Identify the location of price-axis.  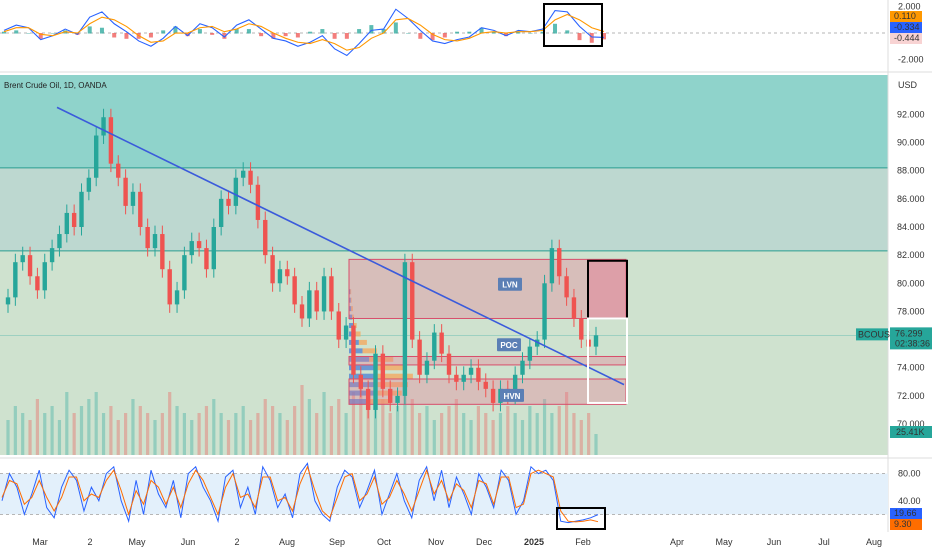
(910, 265).